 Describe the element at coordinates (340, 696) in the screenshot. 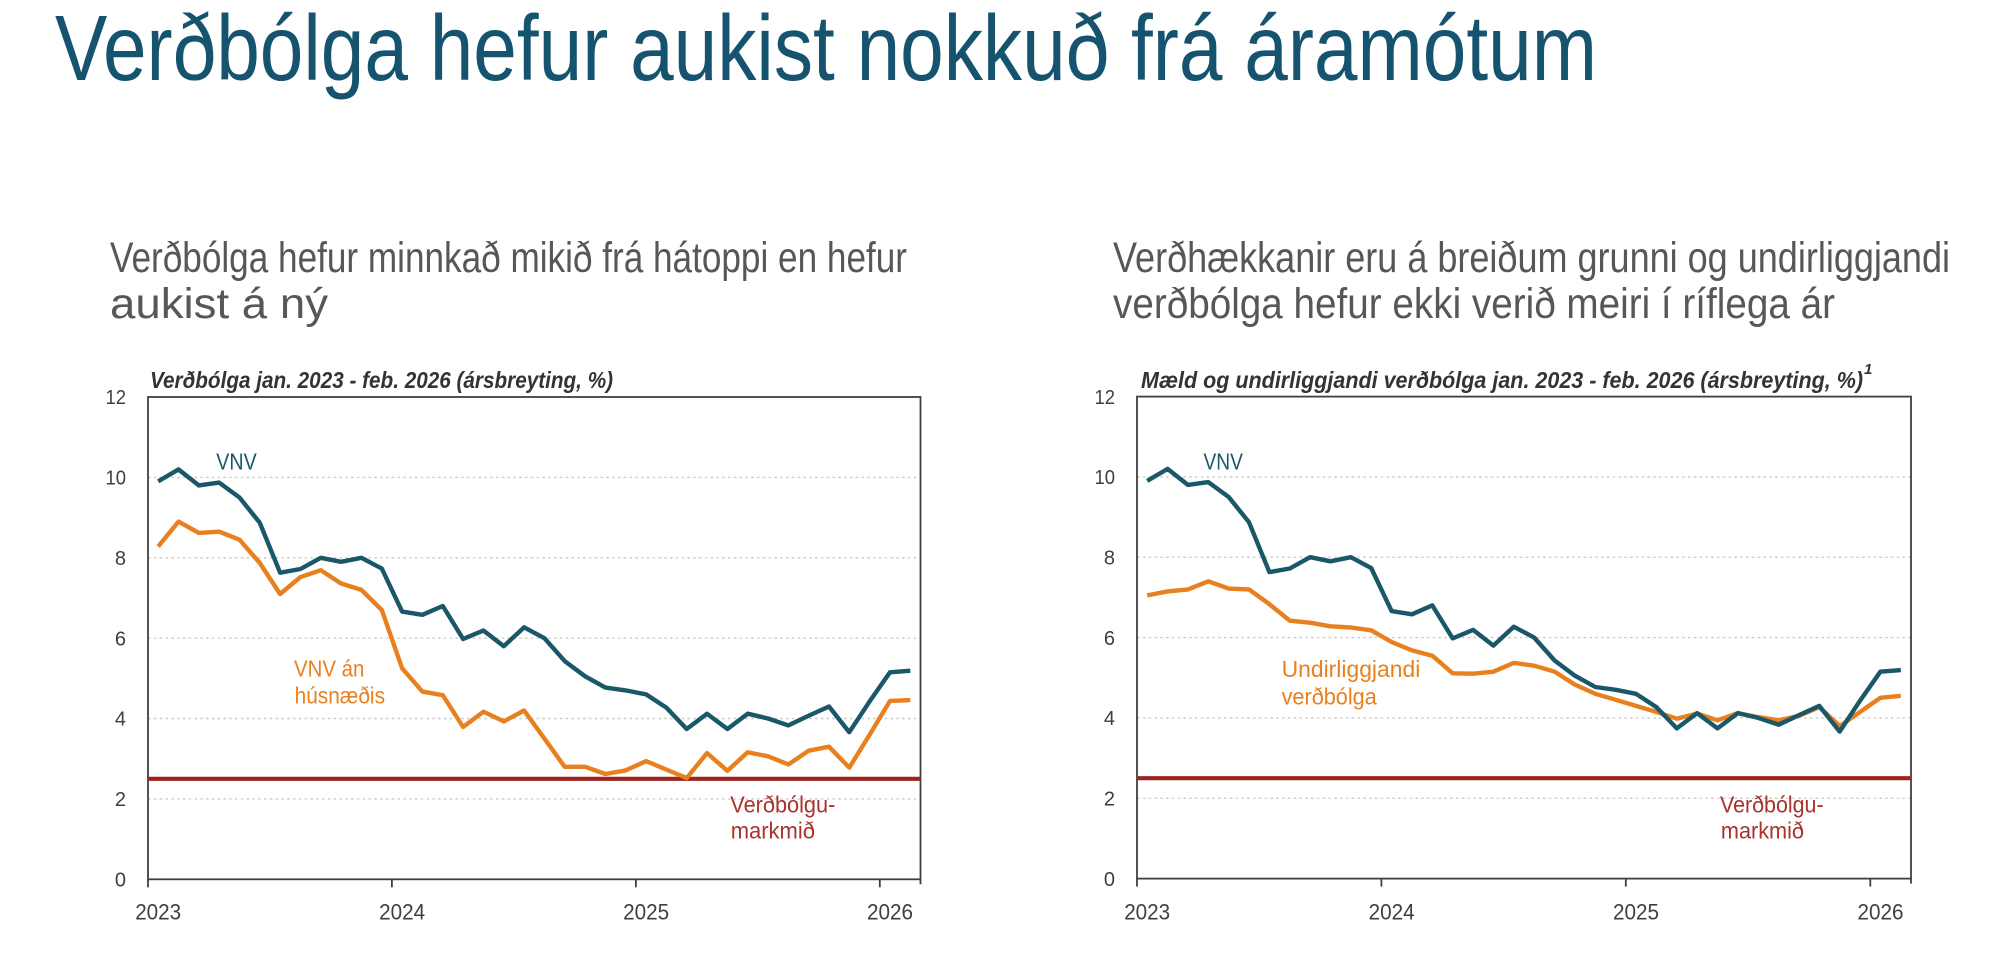

I see `svg-text: húsnæðis` at that location.